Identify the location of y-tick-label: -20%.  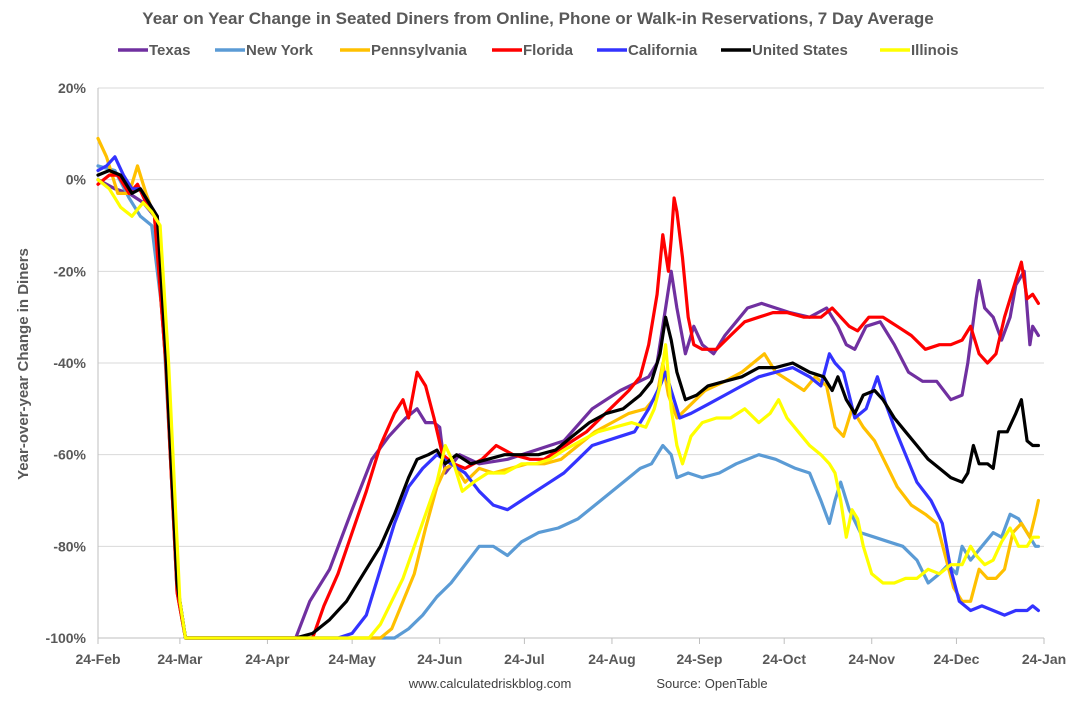
(69, 271).